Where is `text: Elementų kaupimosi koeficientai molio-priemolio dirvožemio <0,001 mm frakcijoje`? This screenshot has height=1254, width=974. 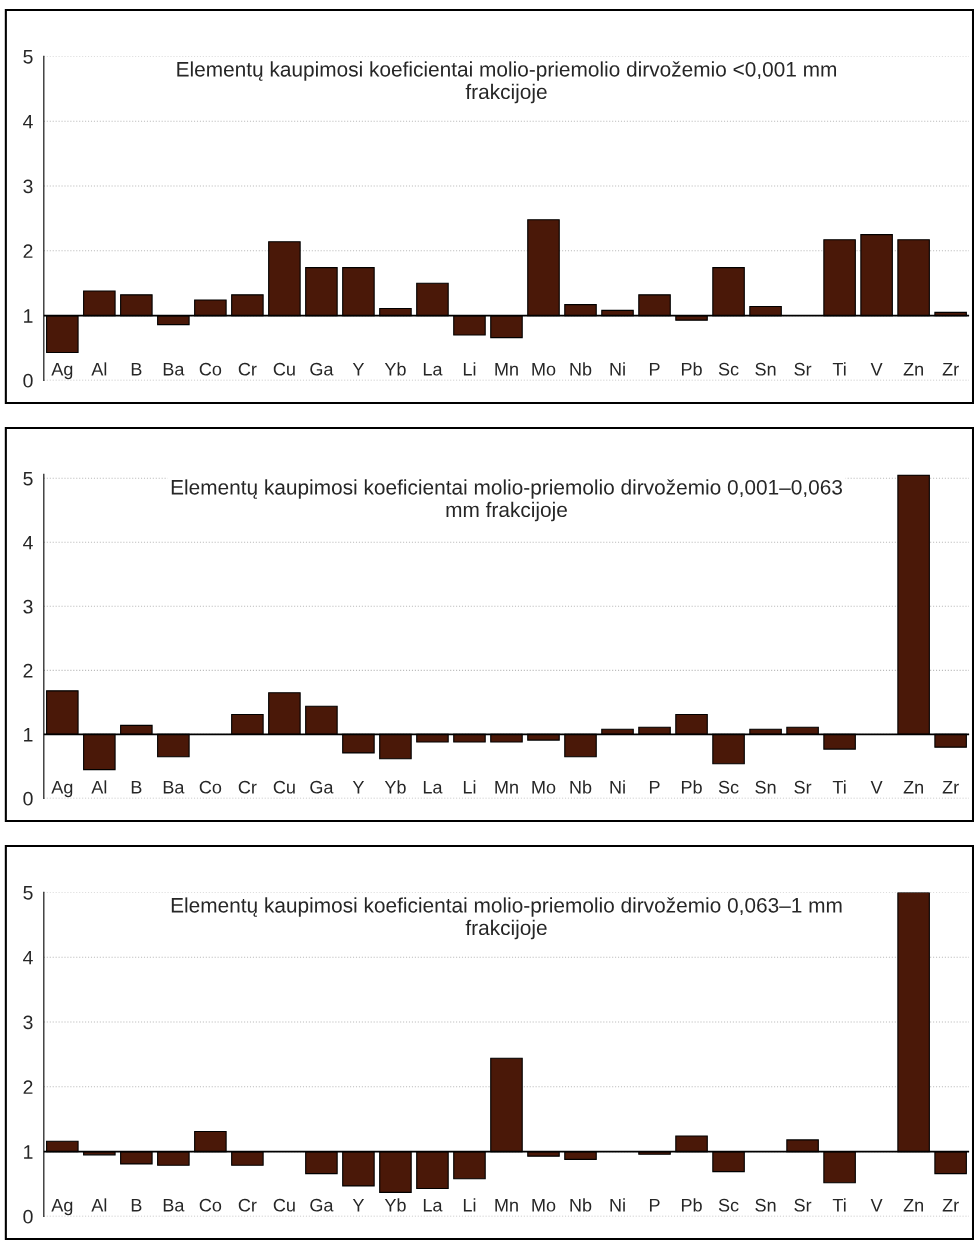 text: Elementų kaupimosi koeficientai molio-priemolio dirvožemio <0,001 mm frakcijoje is located at coordinates (506, 82).